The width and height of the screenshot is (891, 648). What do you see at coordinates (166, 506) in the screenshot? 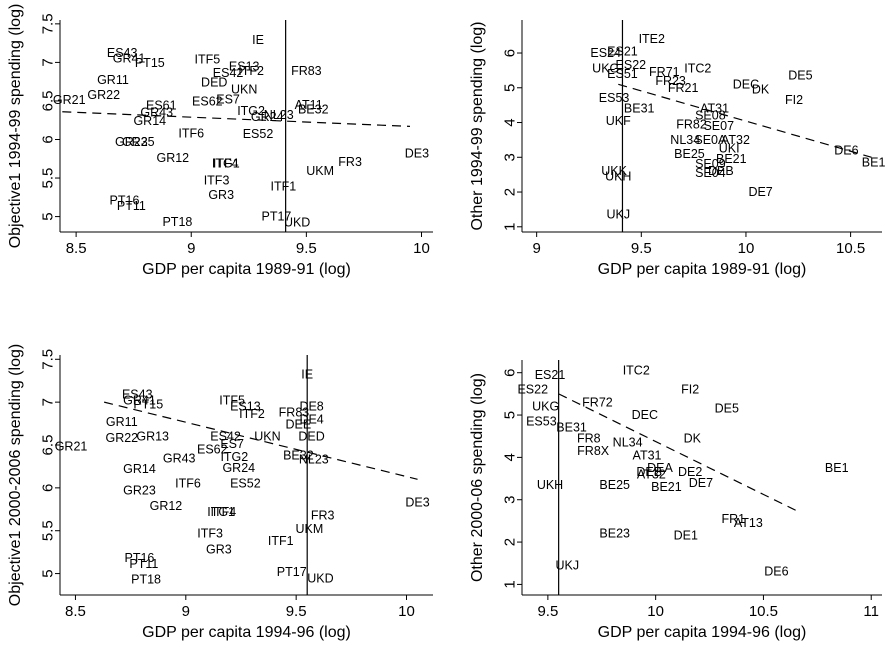
I see `point-label-gr12: GR12` at bounding box center [166, 506].